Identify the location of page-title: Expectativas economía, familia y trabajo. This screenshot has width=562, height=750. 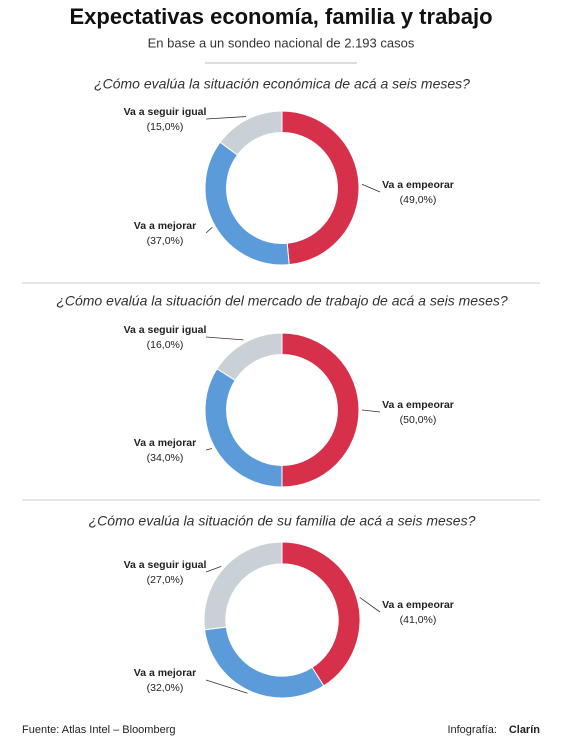
(280, 16).